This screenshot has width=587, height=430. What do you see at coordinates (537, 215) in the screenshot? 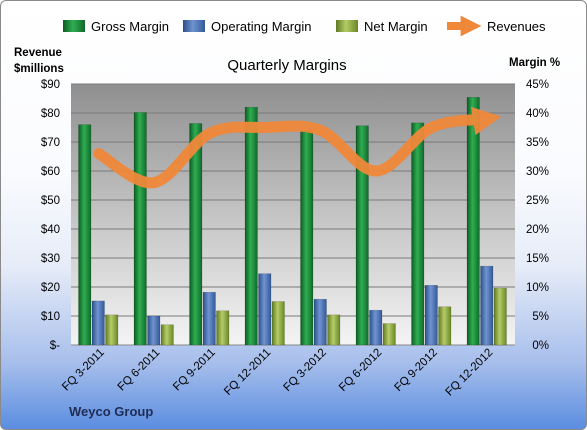
I see `right-axis-ticks: 0% 5% 10% 15% 20% 25% 30% 35% 40% 45%` at bounding box center [537, 215].